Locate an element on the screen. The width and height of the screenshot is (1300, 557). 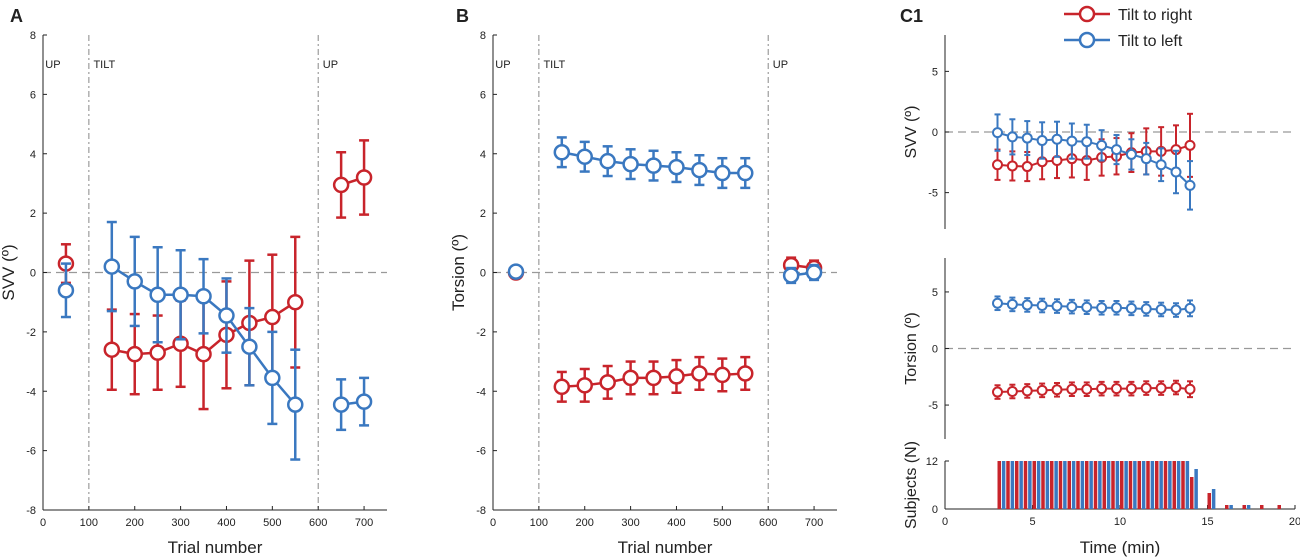
panel-label-a: A is located at coordinates (16, 16).